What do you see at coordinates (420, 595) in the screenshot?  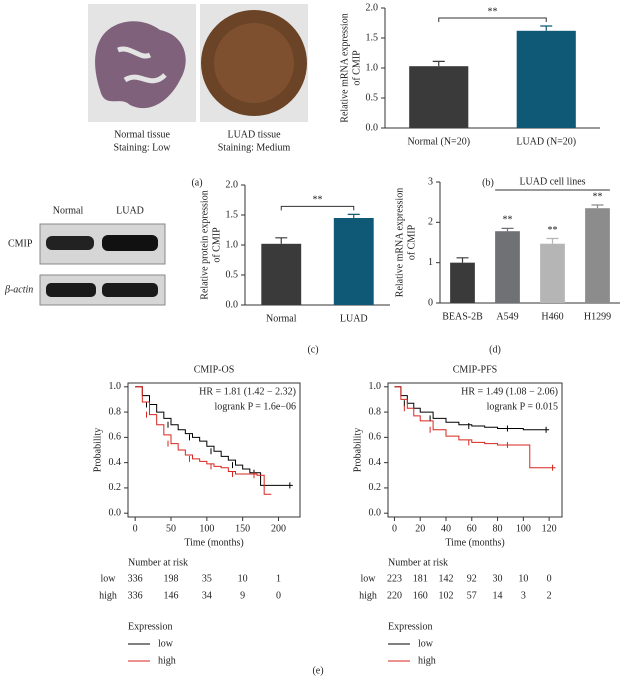 I see `risk-value: 160` at bounding box center [420, 595].